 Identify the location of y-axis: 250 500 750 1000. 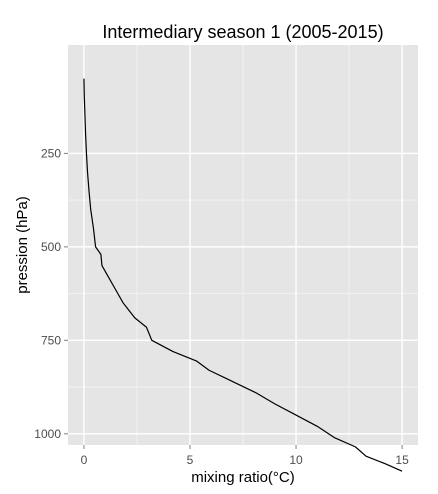
(51, 293).